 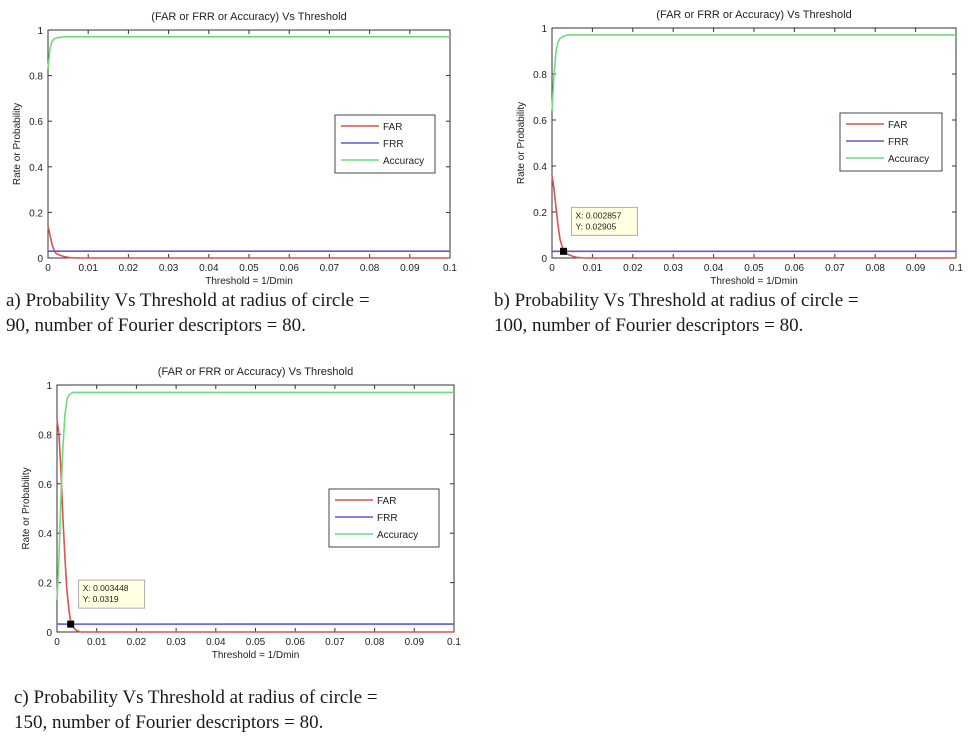 What do you see at coordinates (564, 251) in the screenshot?
I see `chart-b-datatip-marker` at bounding box center [564, 251].